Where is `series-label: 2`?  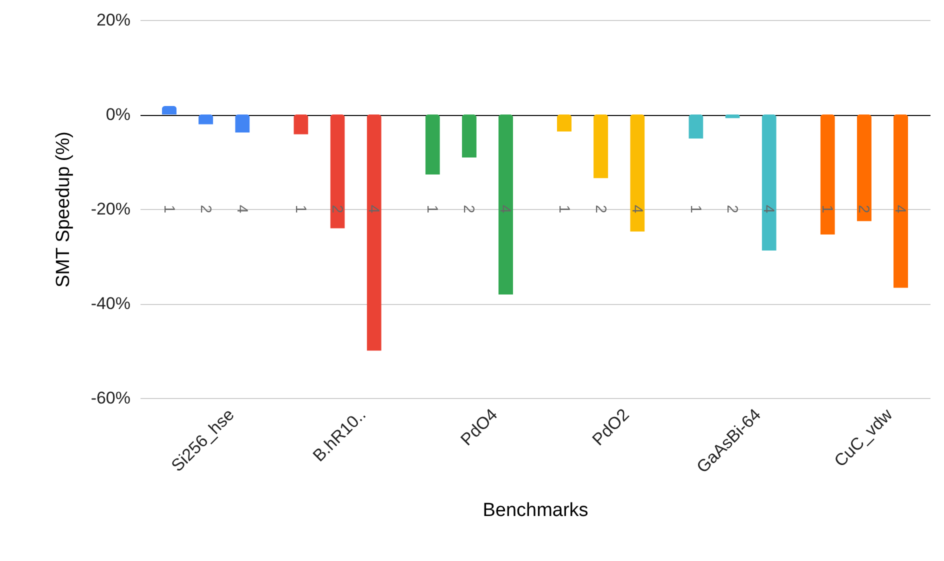
series-label: 2 is located at coordinates (863, 209).